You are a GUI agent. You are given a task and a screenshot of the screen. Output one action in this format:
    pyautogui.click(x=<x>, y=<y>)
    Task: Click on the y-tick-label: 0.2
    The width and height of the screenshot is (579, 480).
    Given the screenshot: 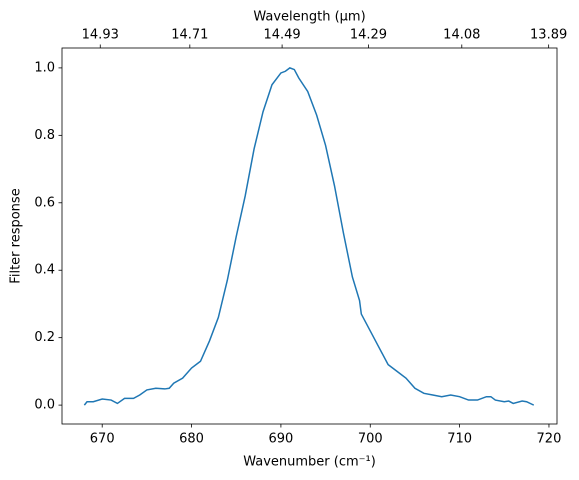 What is the action you would take?
    pyautogui.click(x=44, y=337)
    